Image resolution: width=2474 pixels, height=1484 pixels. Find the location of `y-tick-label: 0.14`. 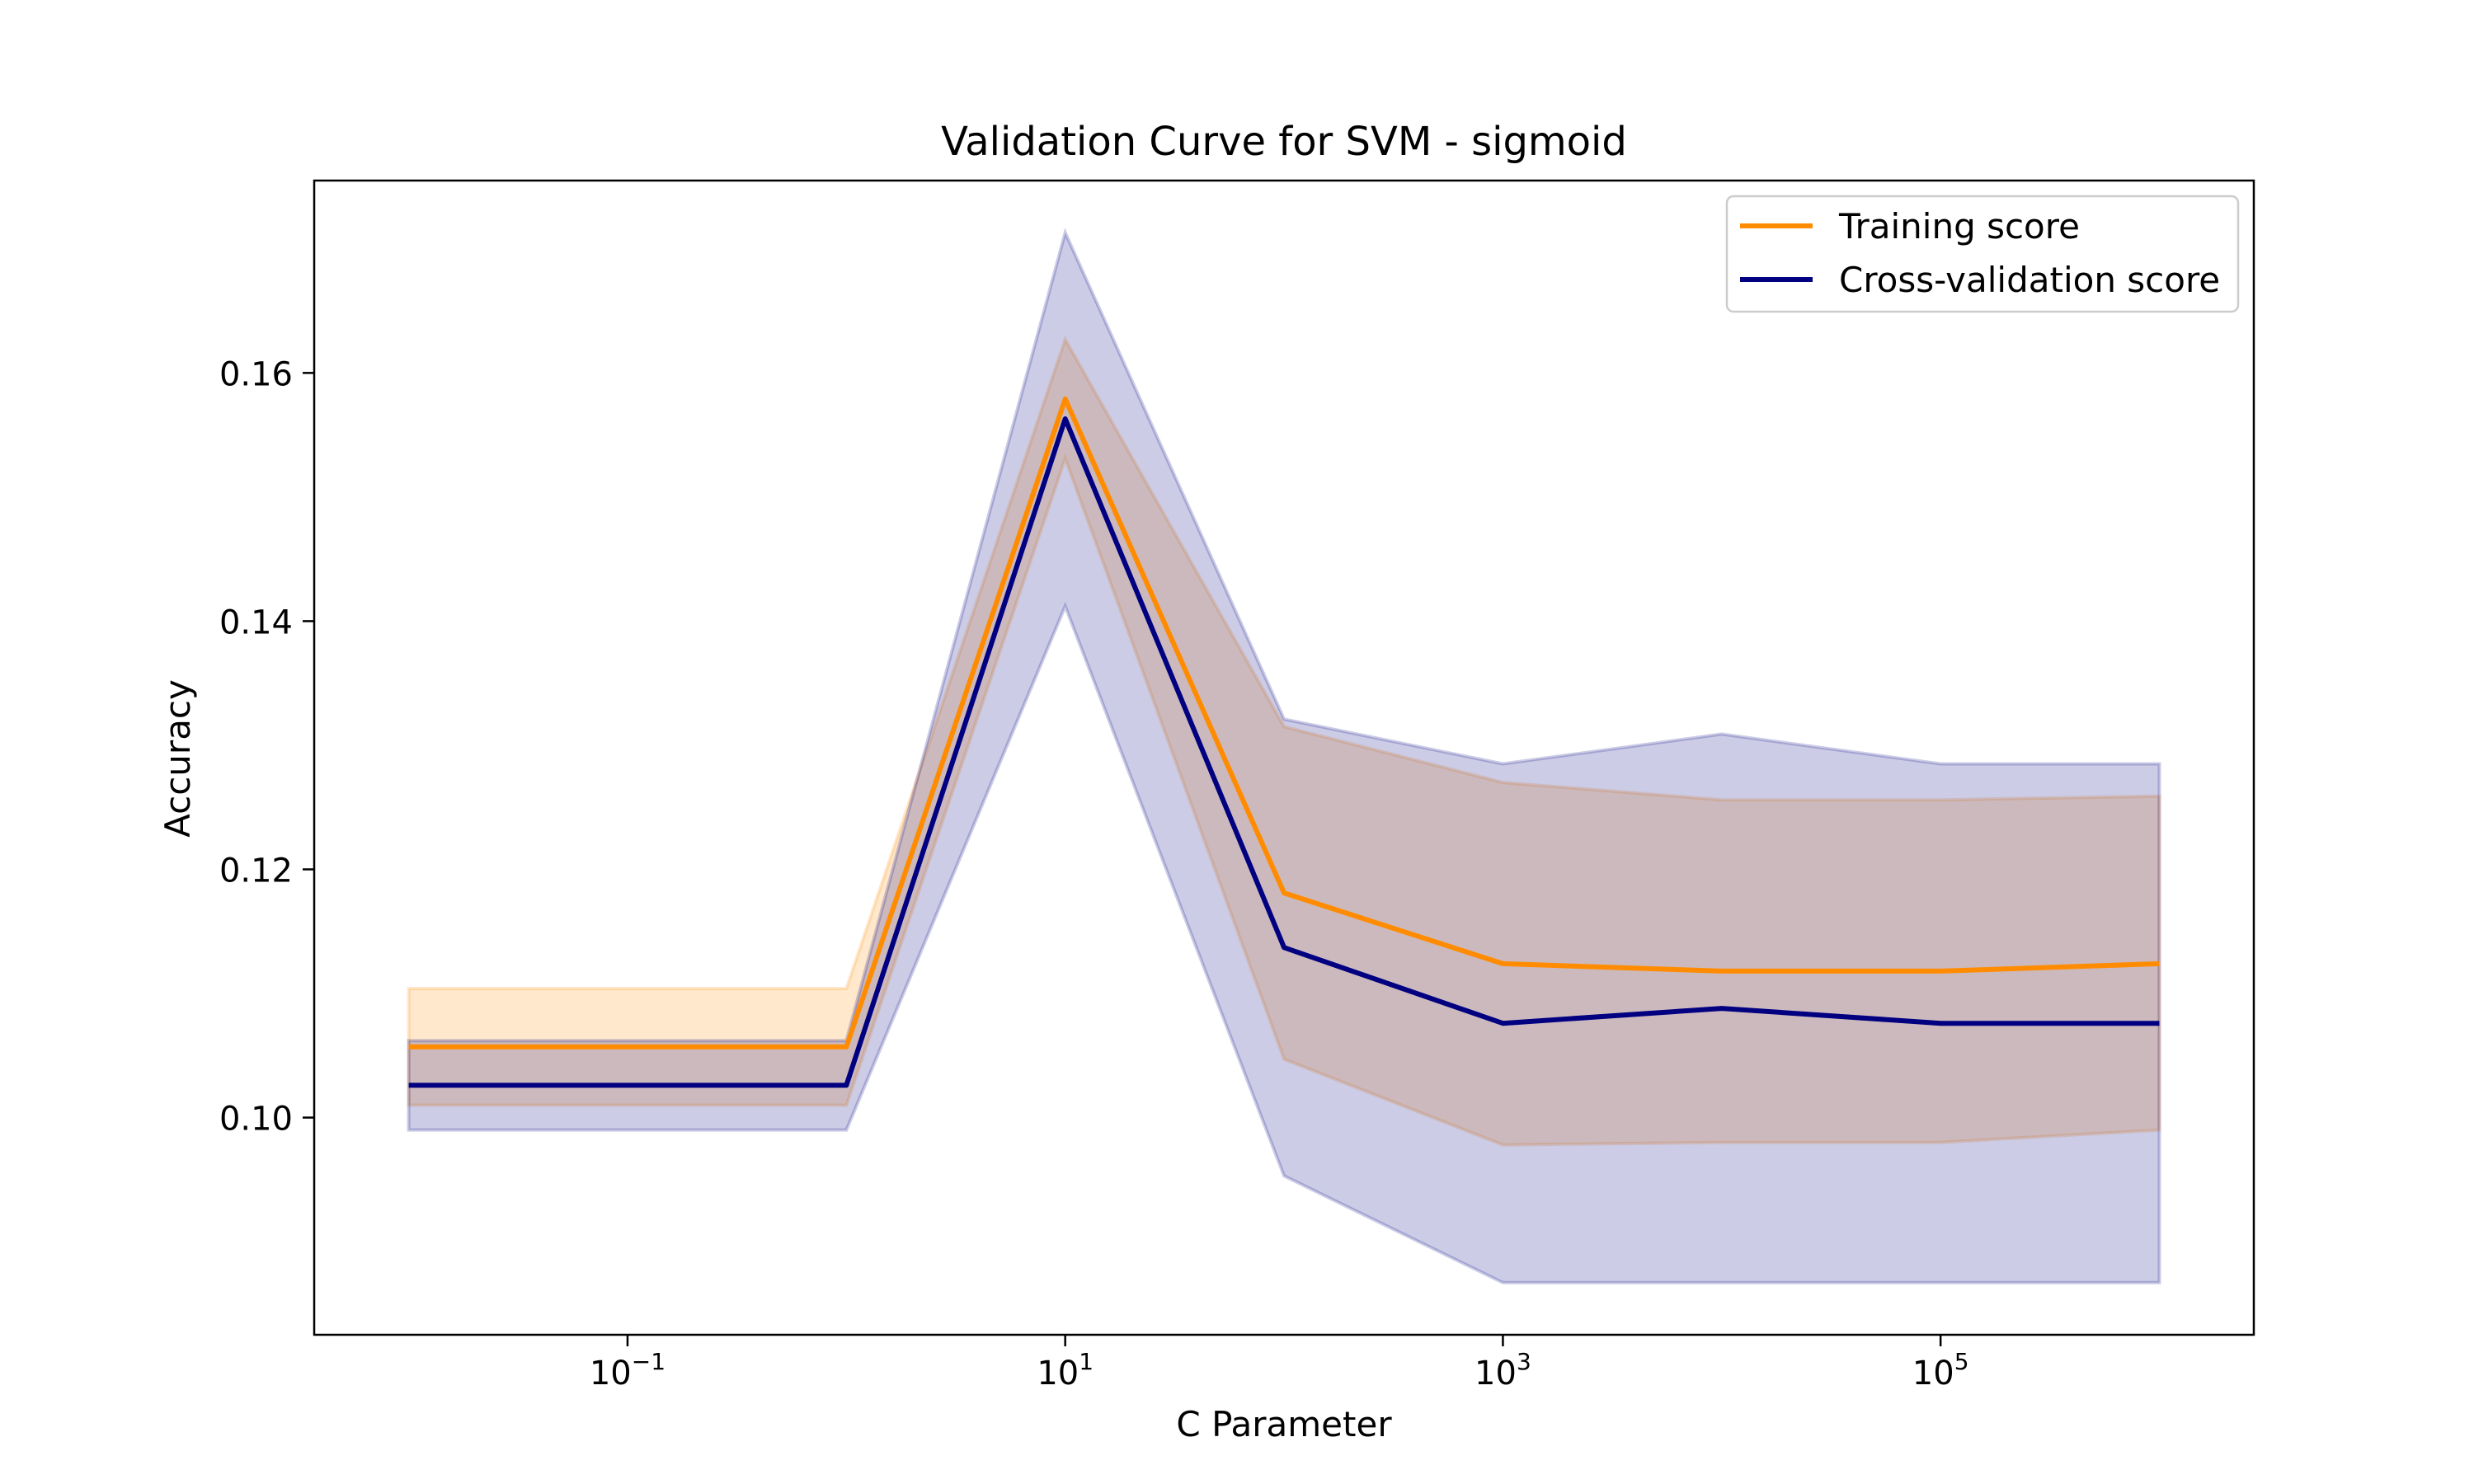

y-tick-label: 0.14 is located at coordinates (256, 622).